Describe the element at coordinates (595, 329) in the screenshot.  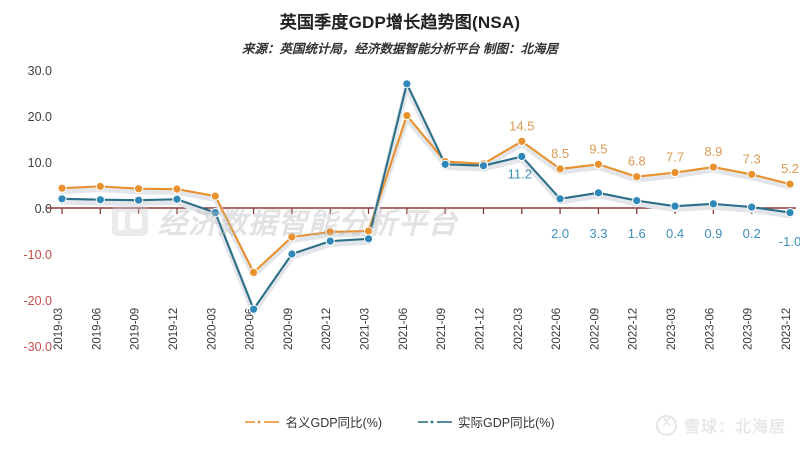
I see `x-axis-tick-label: 2022-09` at that location.